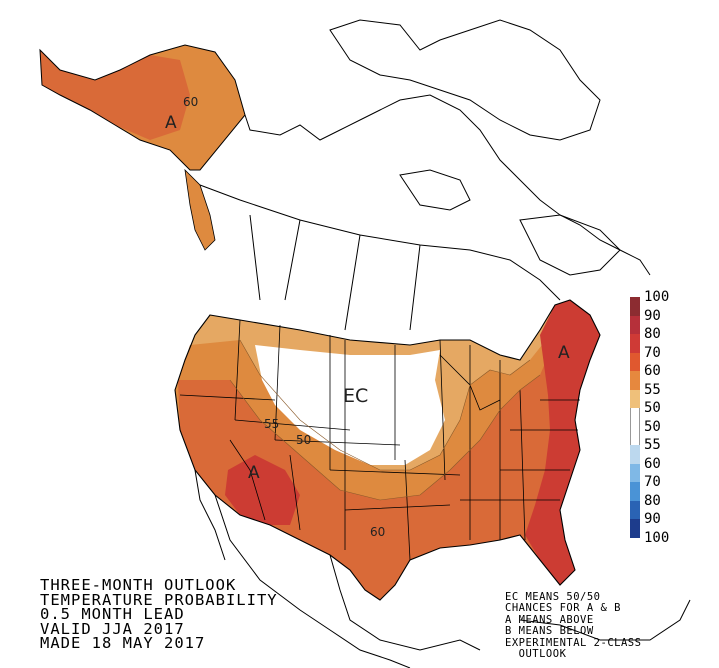 The image size is (719, 668). I want to click on note-line: EXPERIMENTAL 2-CLASS, so click(573, 642).